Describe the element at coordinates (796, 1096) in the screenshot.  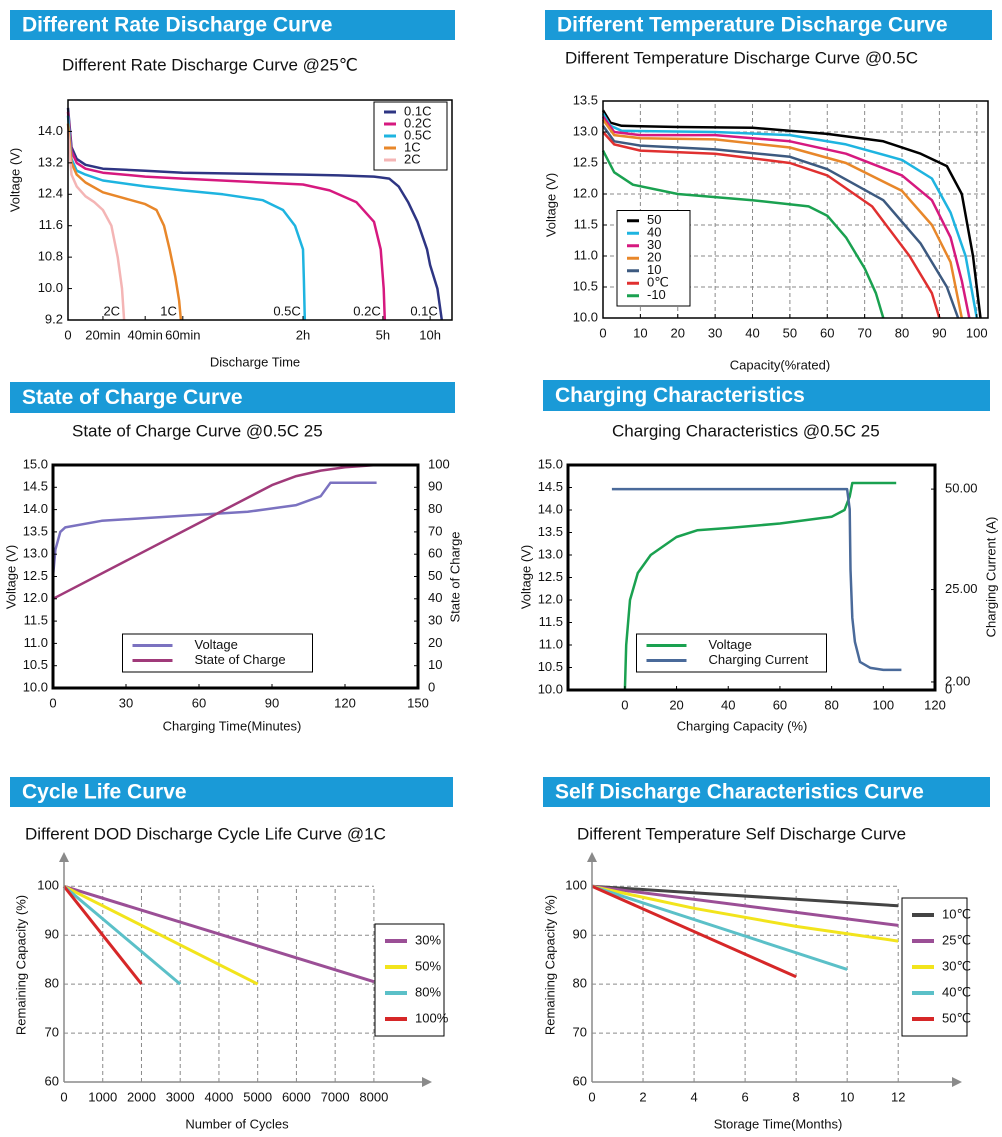
I see `x-tick-label: 8` at that location.